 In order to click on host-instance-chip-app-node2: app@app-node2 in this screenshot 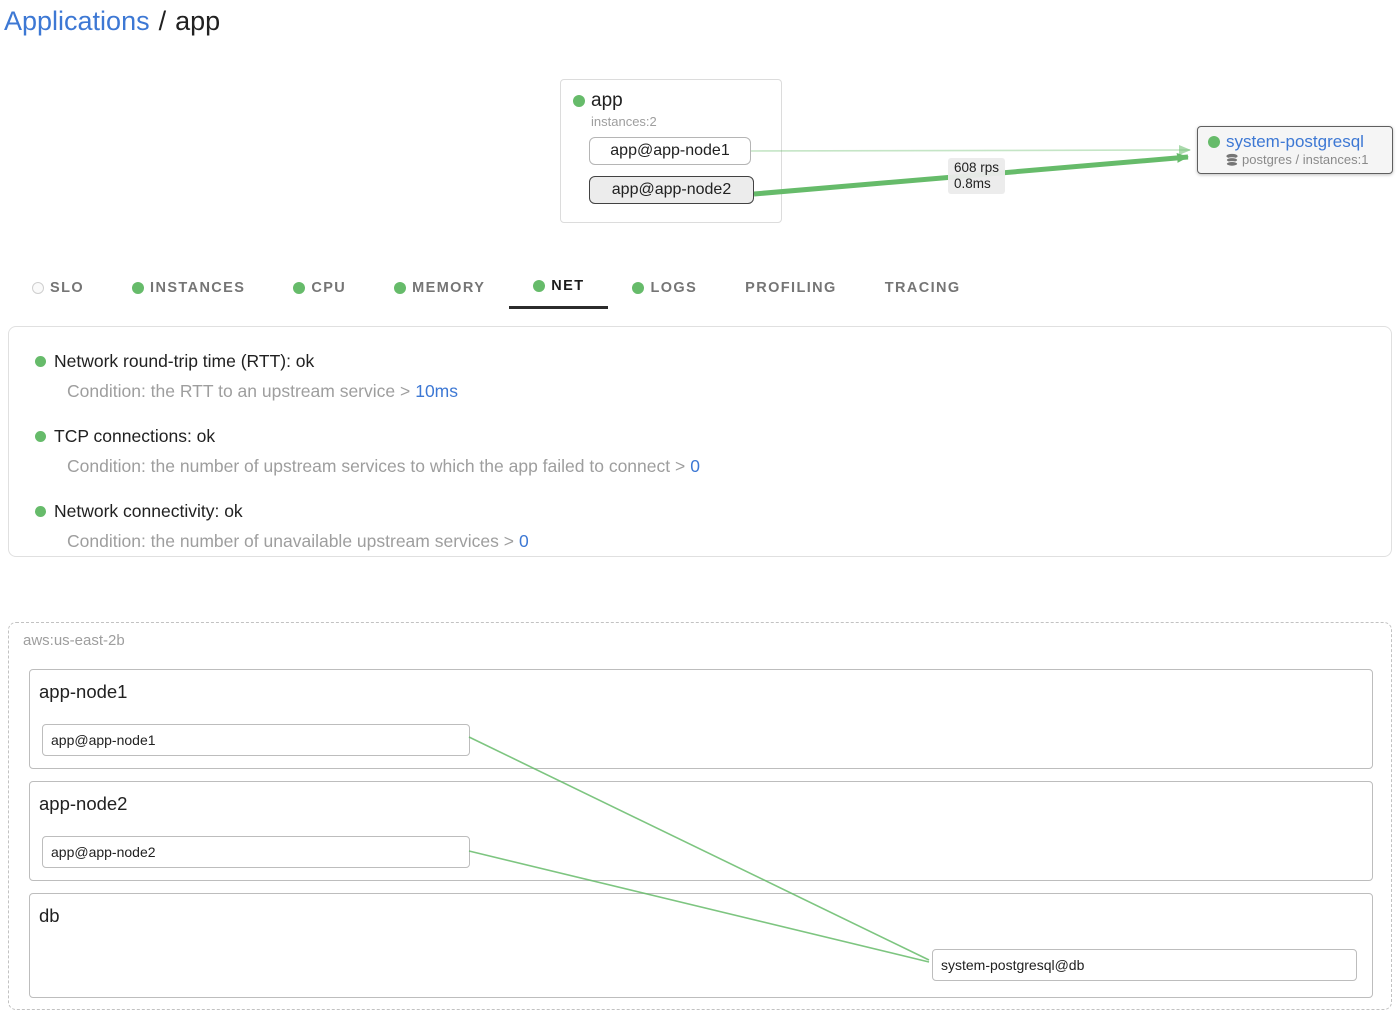, I will do `click(256, 852)`.